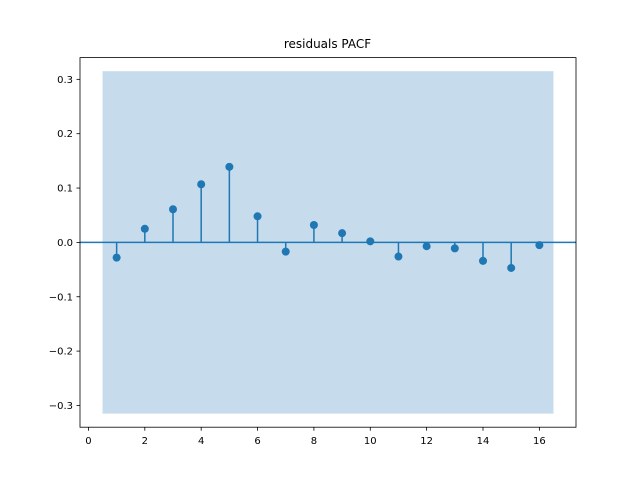 Image resolution: width=640 pixels, height=480 pixels. What do you see at coordinates (257, 441) in the screenshot?
I see `x-tick-label: 6` at bounding box center [257, 441].